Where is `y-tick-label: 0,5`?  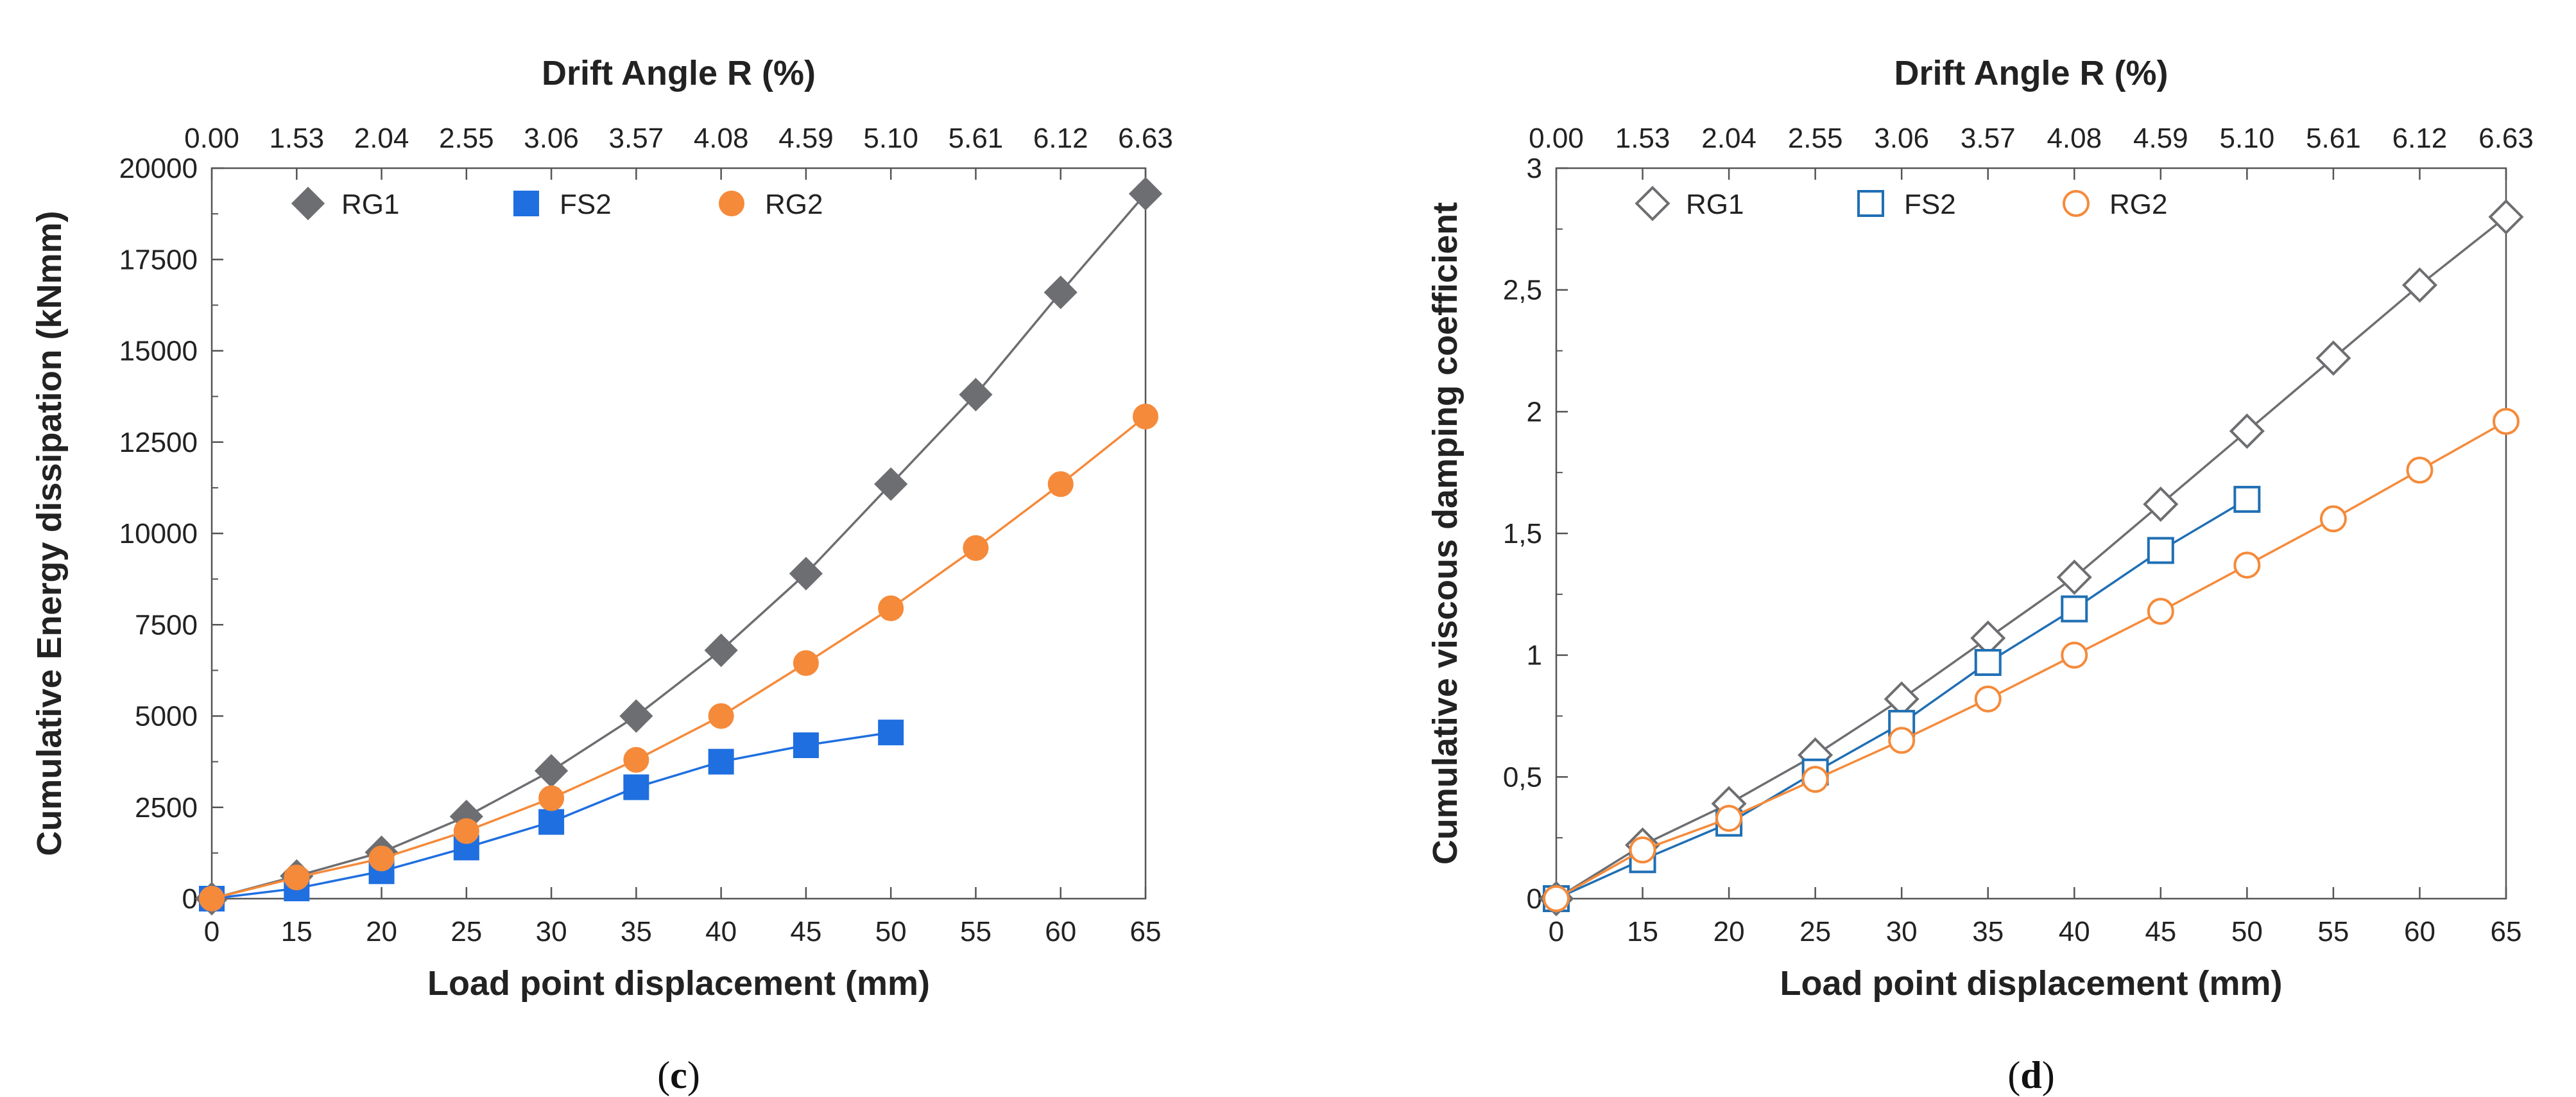 y-tick-label: 0,5 is located at coordinates (1522, 777).